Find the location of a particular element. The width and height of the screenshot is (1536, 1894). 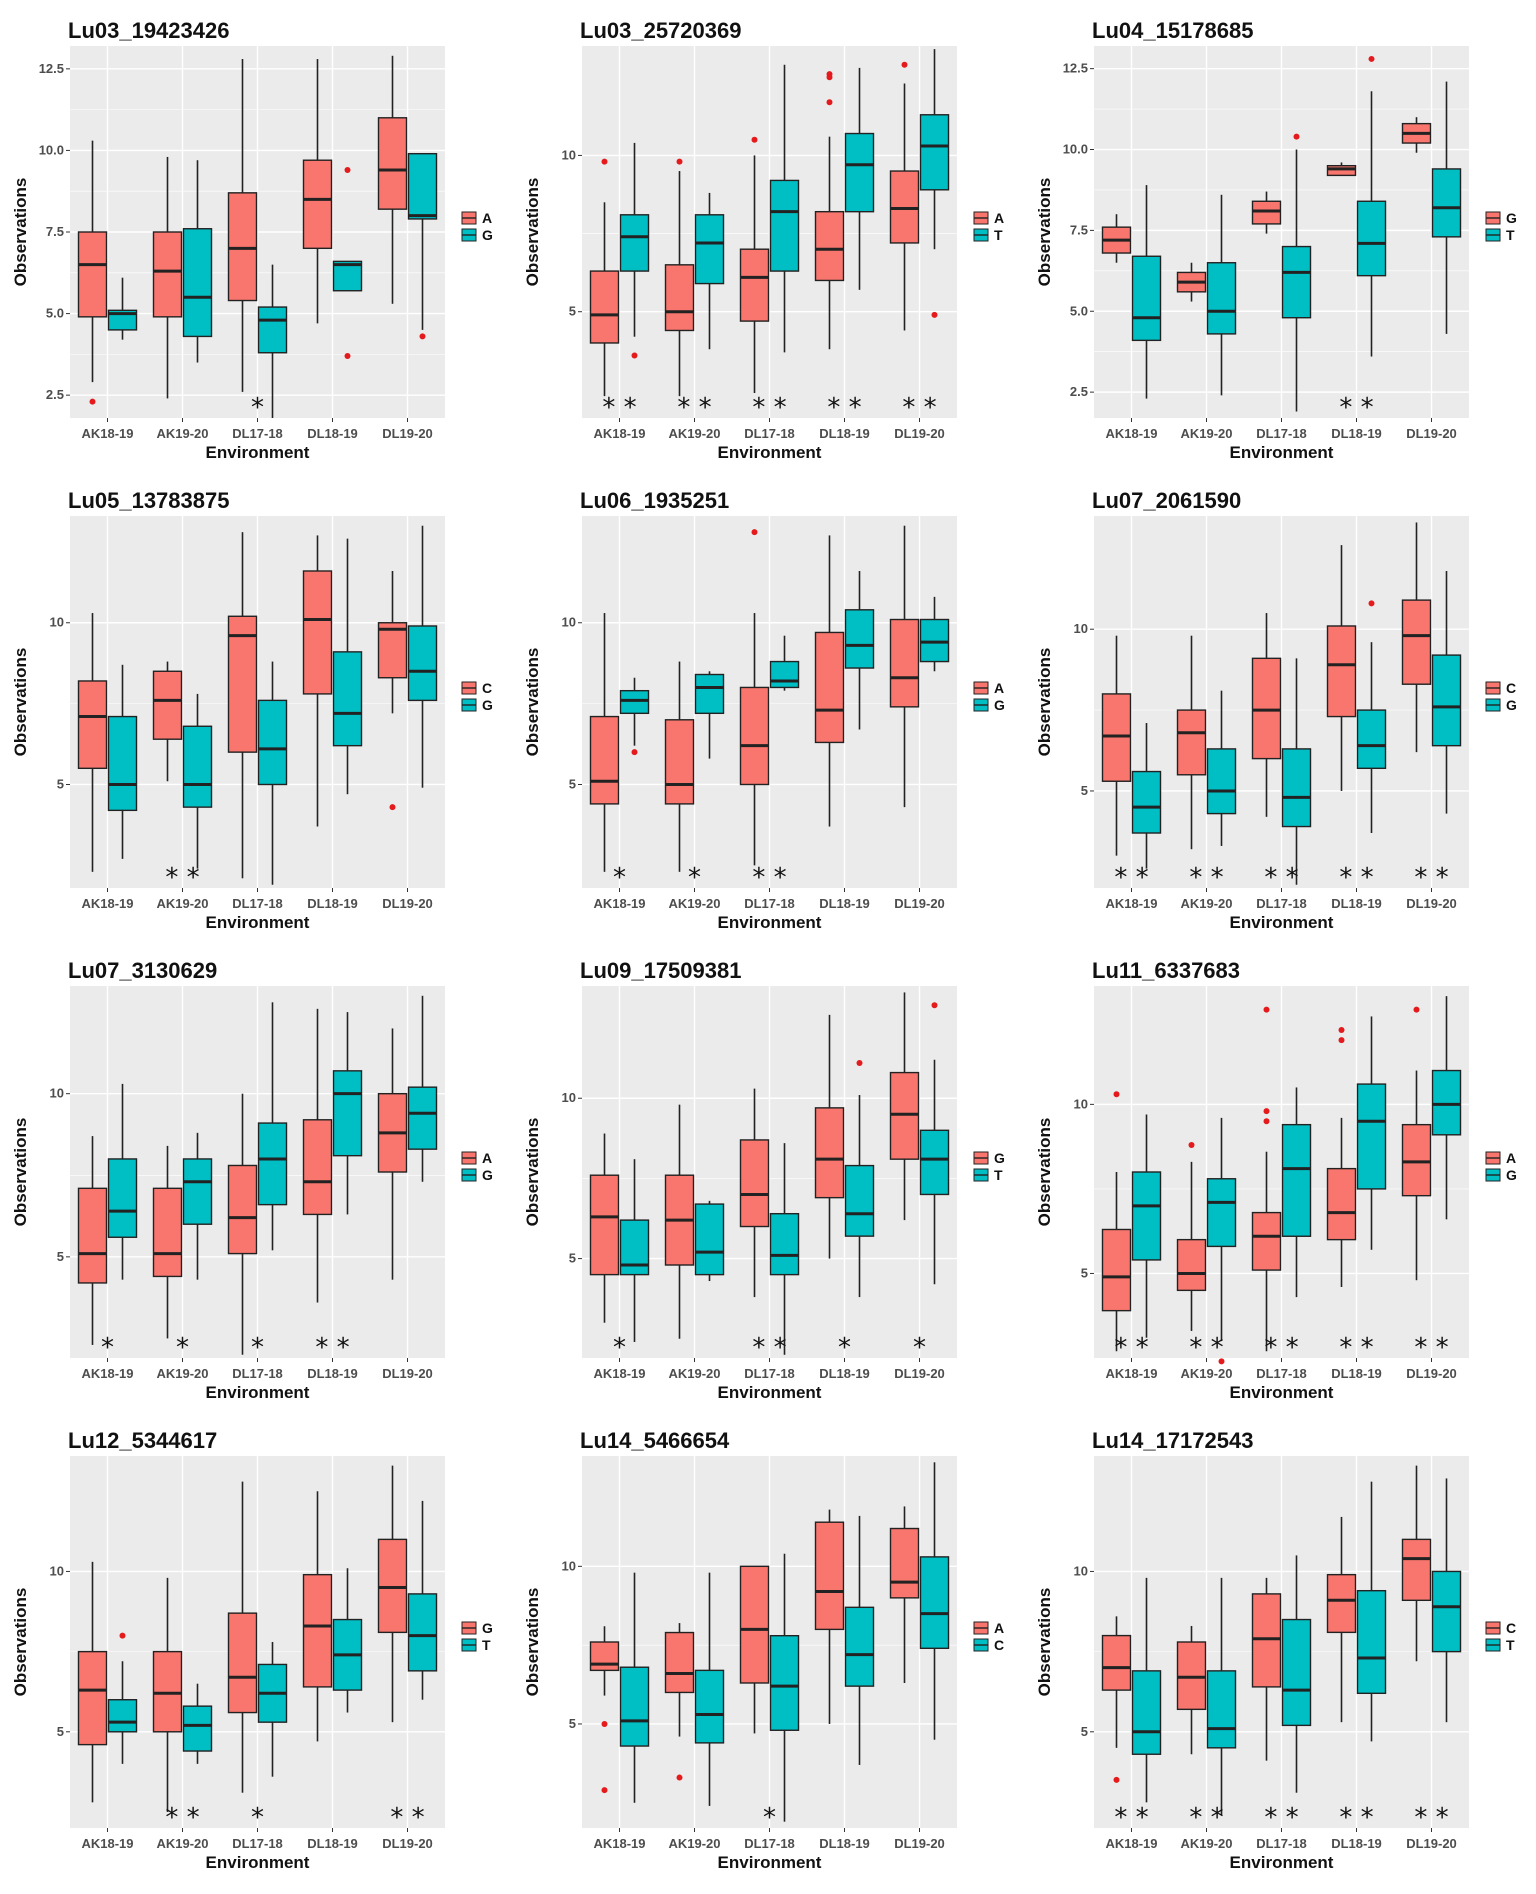

x-axis-label: Environment is located at coordinates (1282, 922).